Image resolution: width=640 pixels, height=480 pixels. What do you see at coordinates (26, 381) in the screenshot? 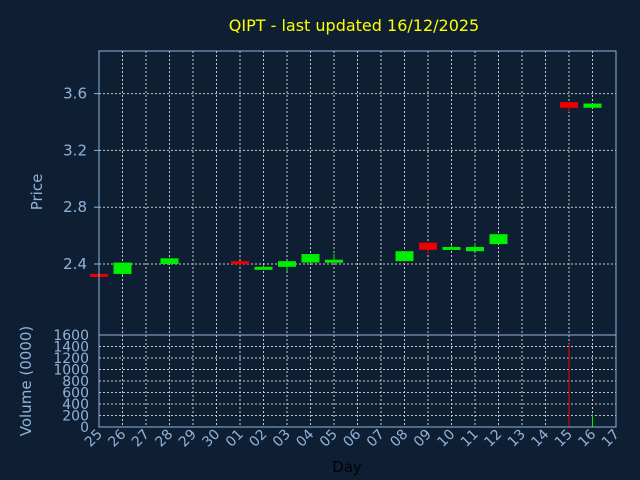
I see `volume-axis-label: Volume (0000)` at bounding box center [26, 381].